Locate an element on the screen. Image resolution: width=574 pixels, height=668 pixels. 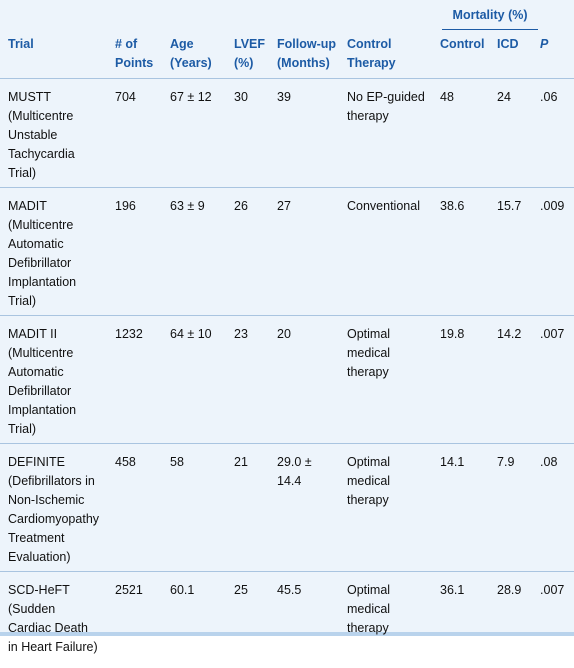
cell-line: .009 is located at coordinates (552, 205).